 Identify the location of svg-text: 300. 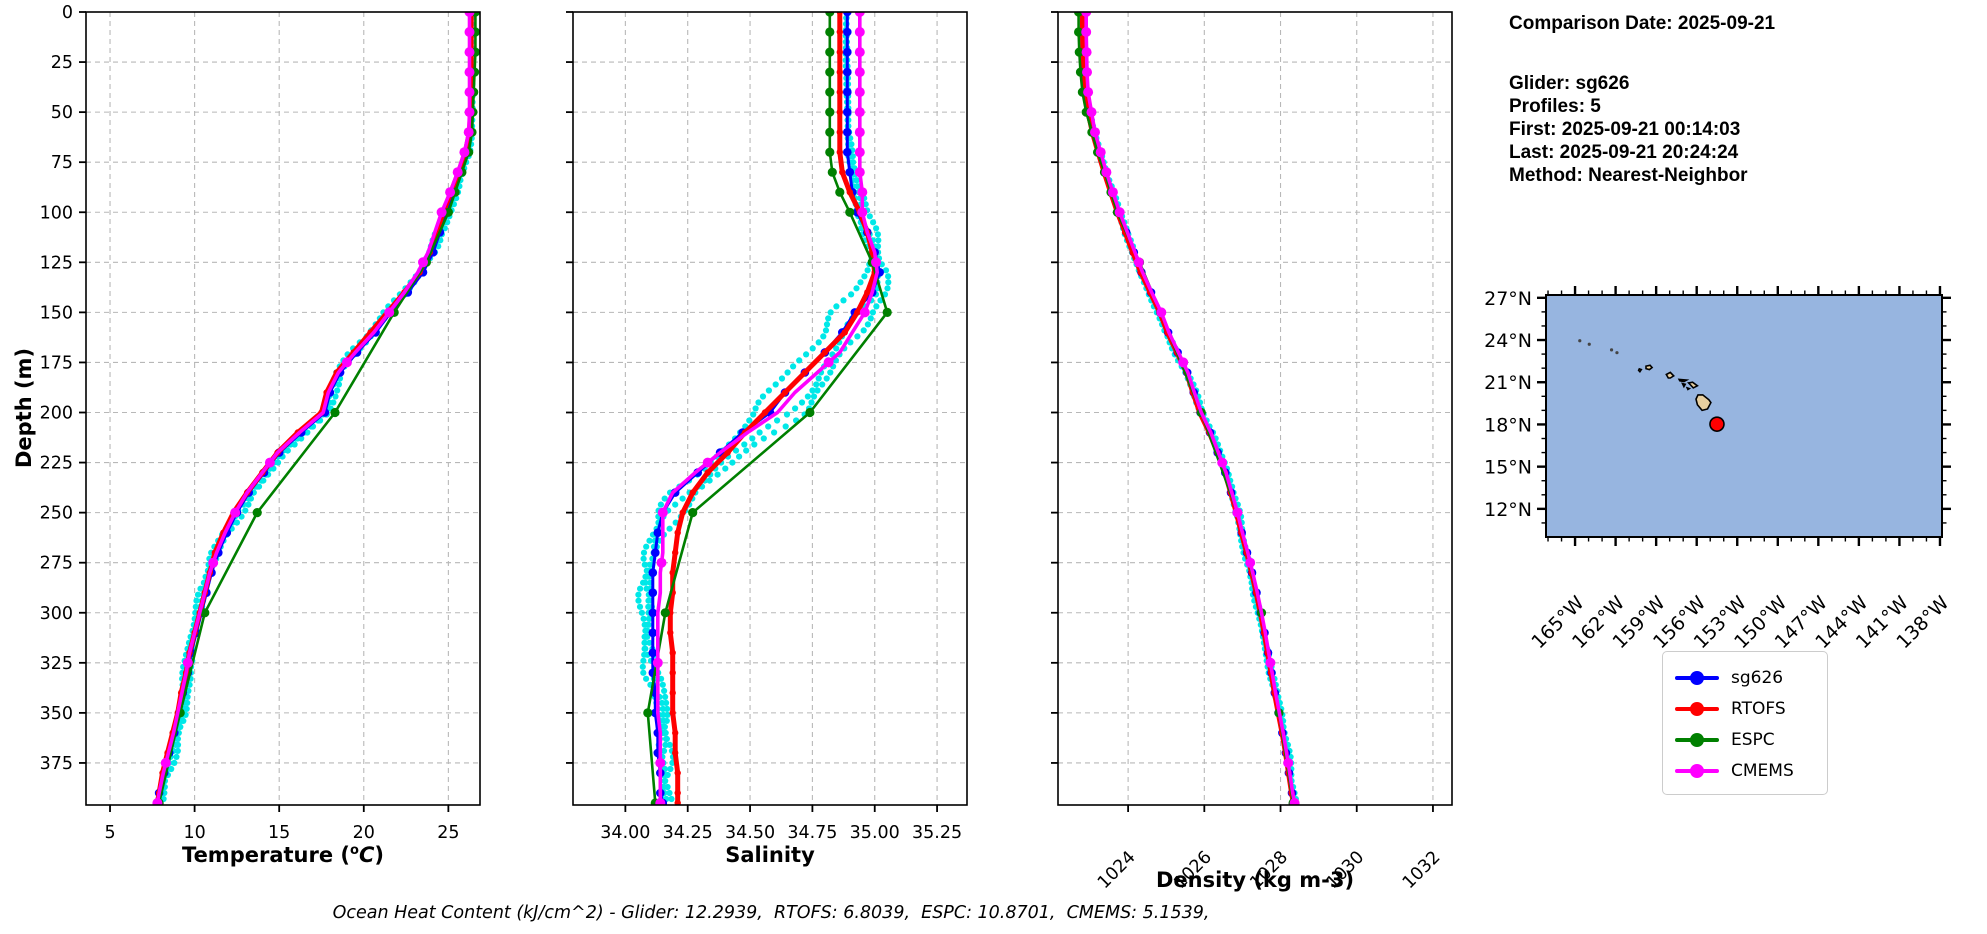
(56, 614).